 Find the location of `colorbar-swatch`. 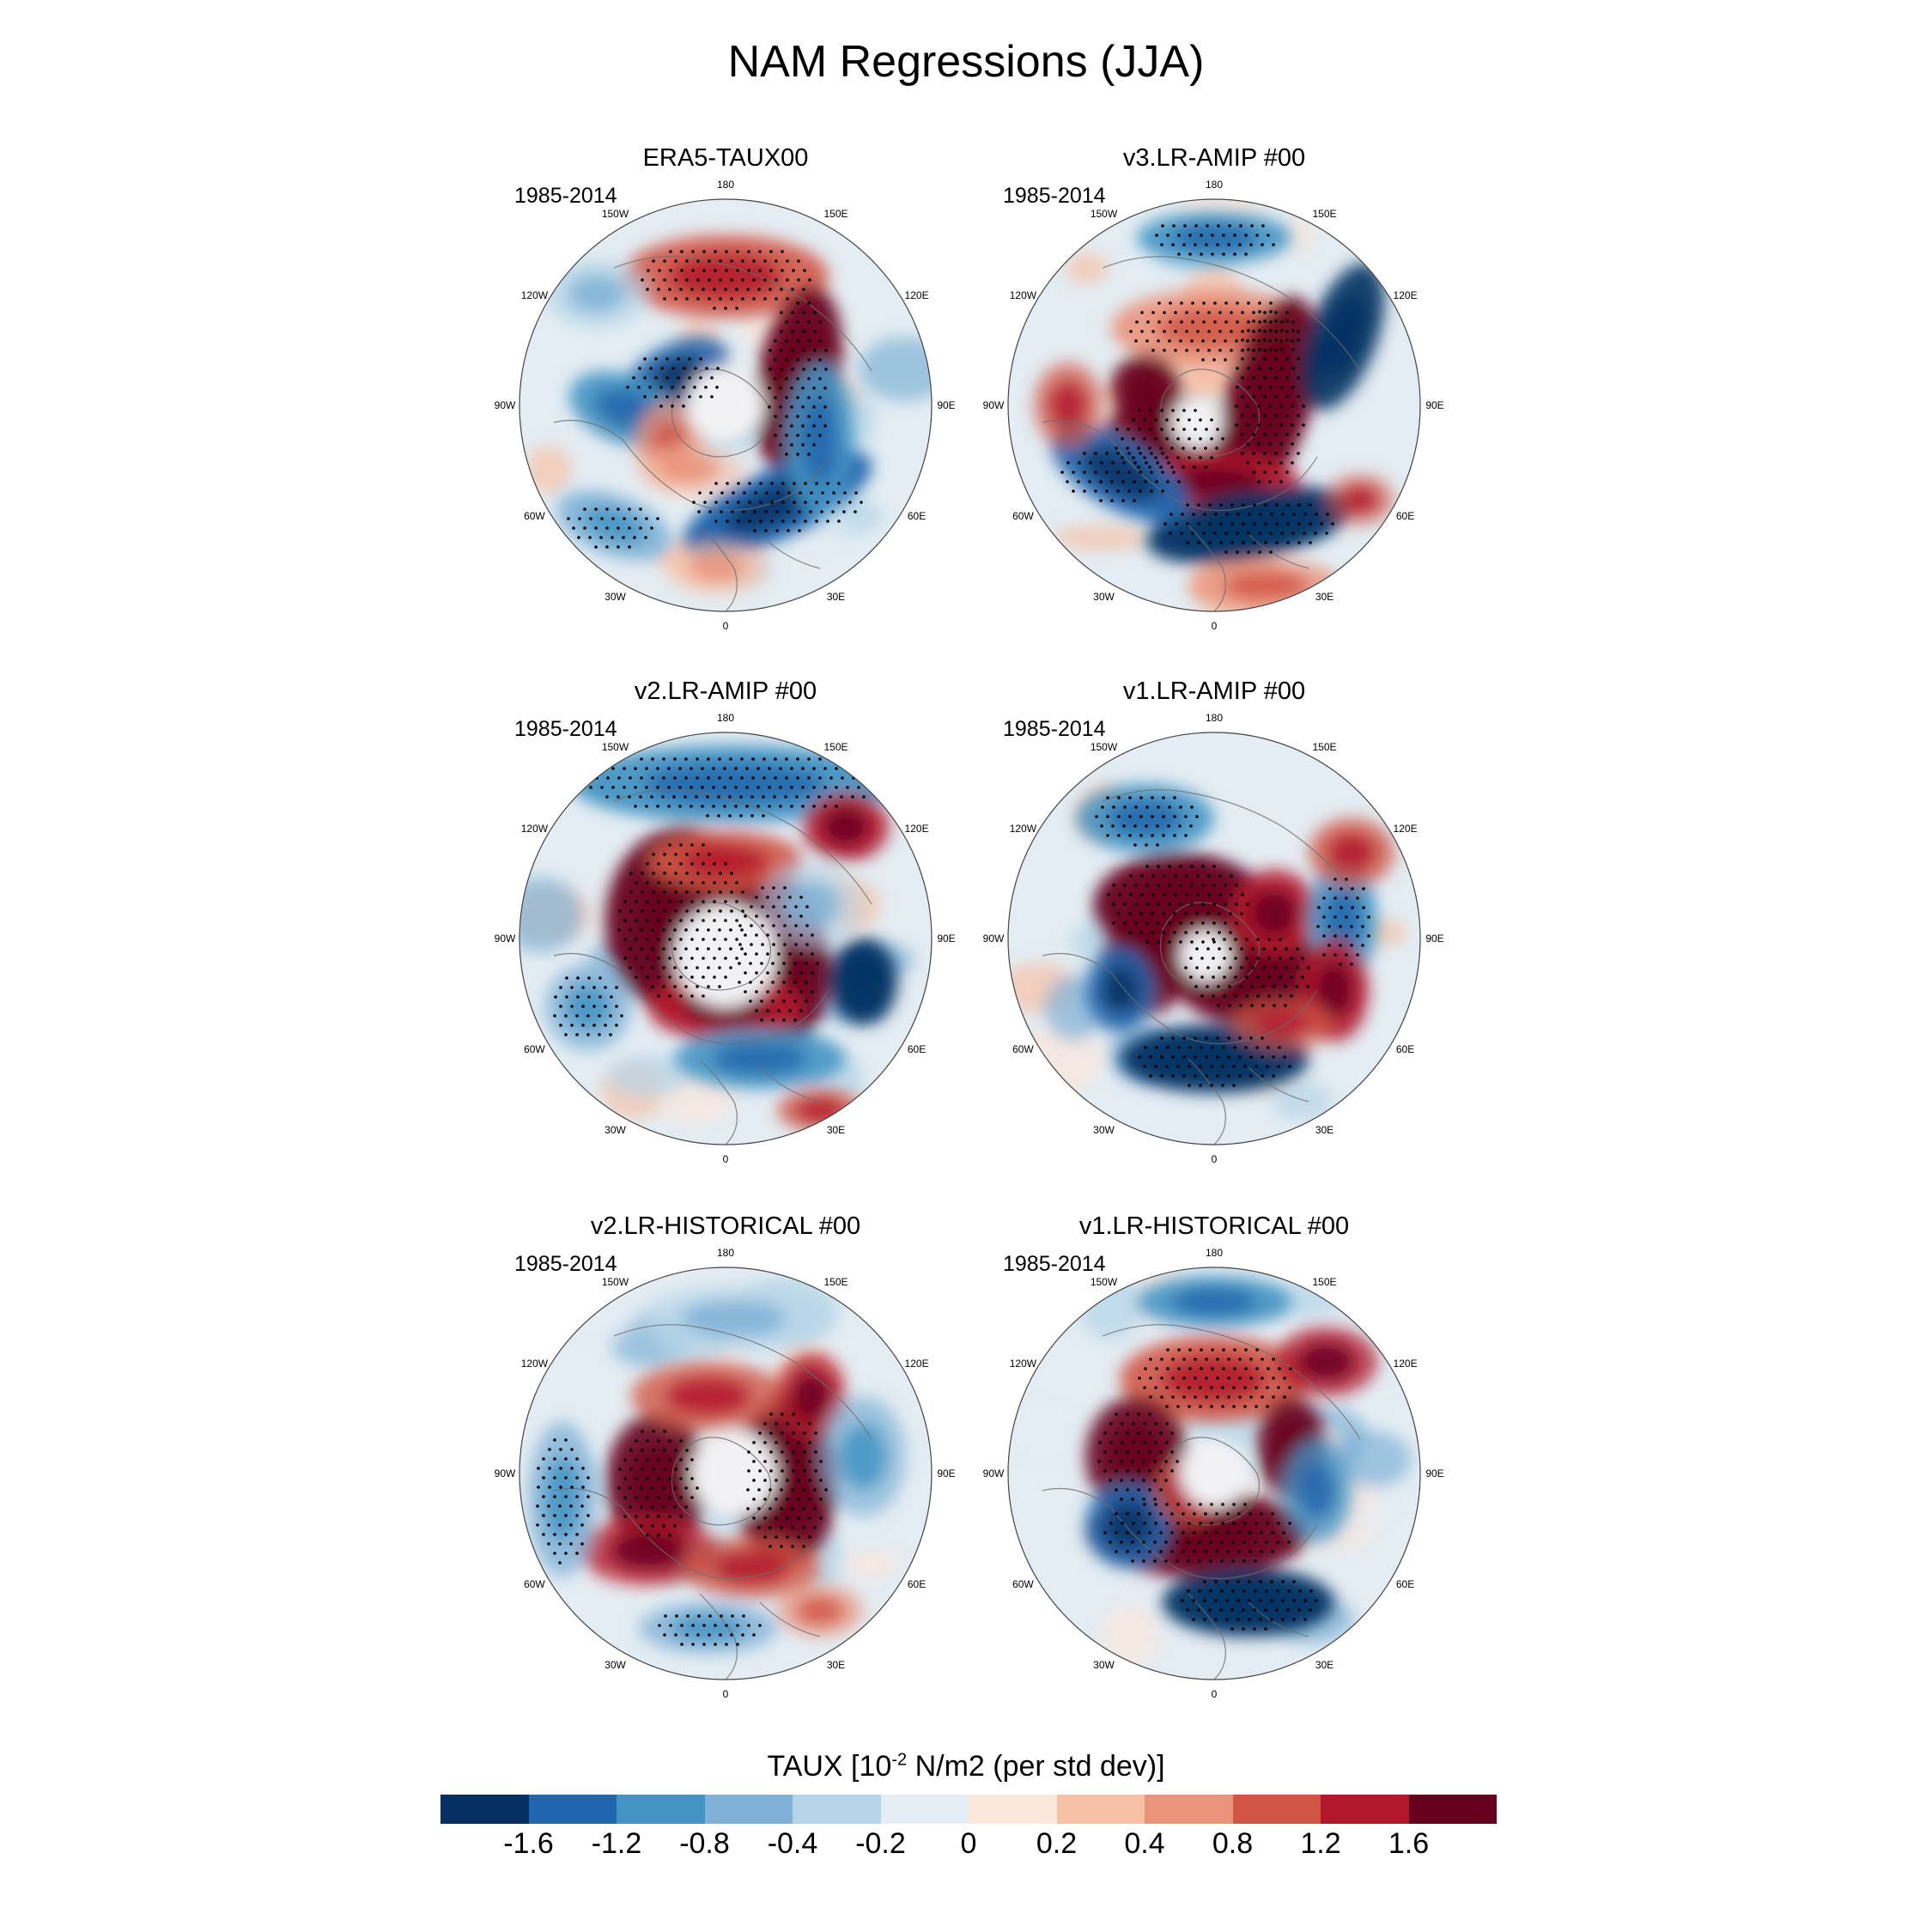

colorbar-swatch is located at coordinates (925, 1809).